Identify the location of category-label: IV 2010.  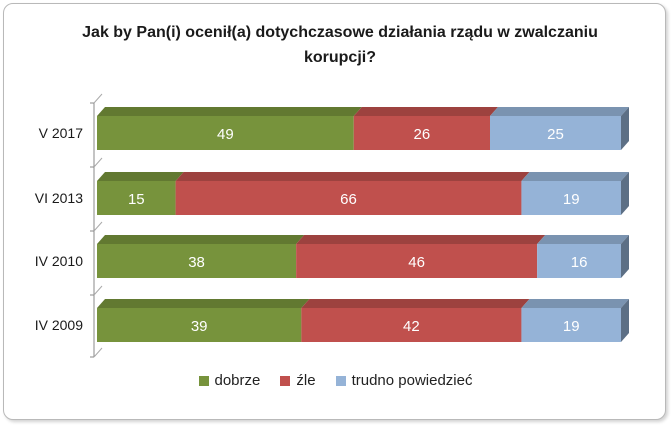
(59, 261).